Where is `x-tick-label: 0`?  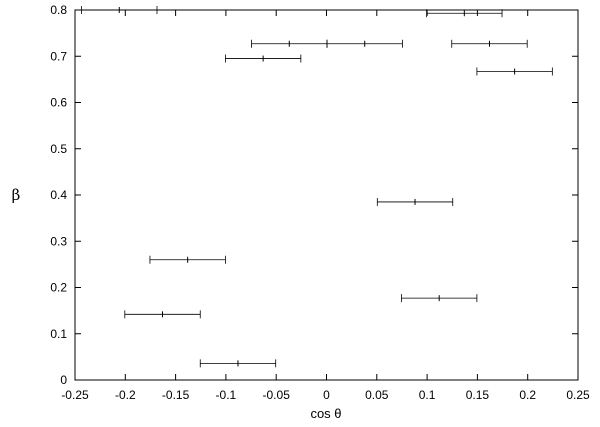
x-tick-label: 0 is located at coordinates (326, 395).